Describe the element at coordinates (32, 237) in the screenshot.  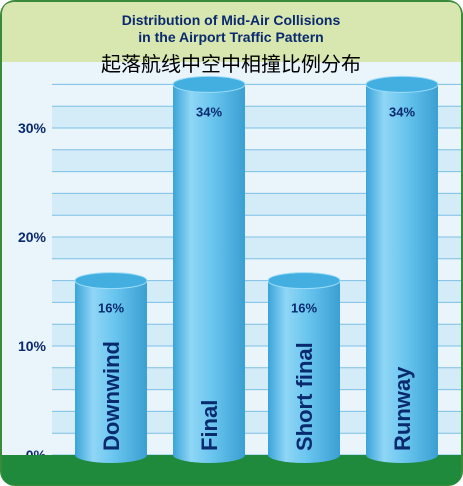
I see `y-tick-label: 20%` at that location.